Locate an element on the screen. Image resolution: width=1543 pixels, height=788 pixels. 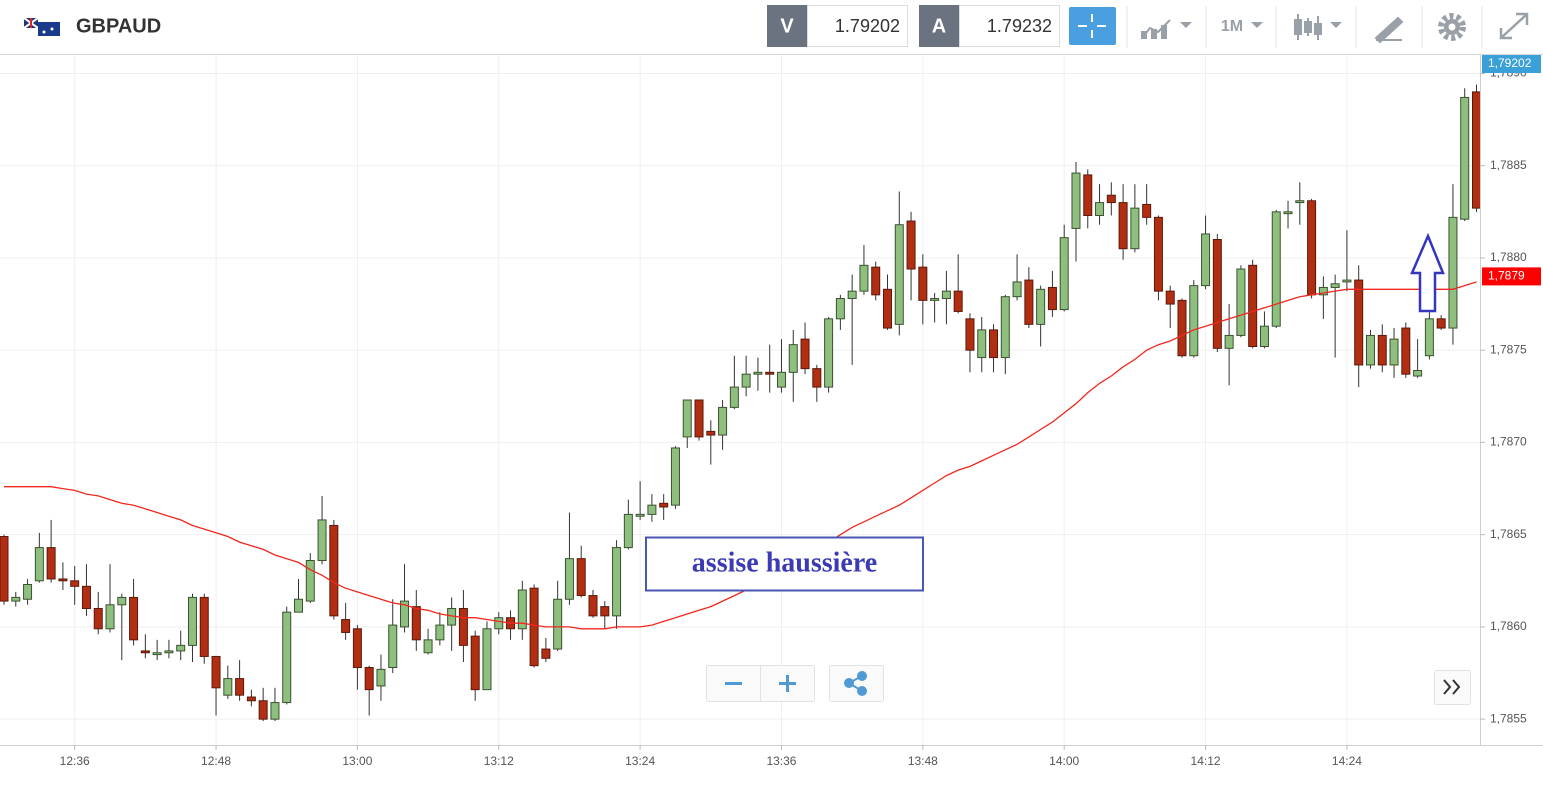
x-tick-label: 13:24 is located at coordinates (640, 761).